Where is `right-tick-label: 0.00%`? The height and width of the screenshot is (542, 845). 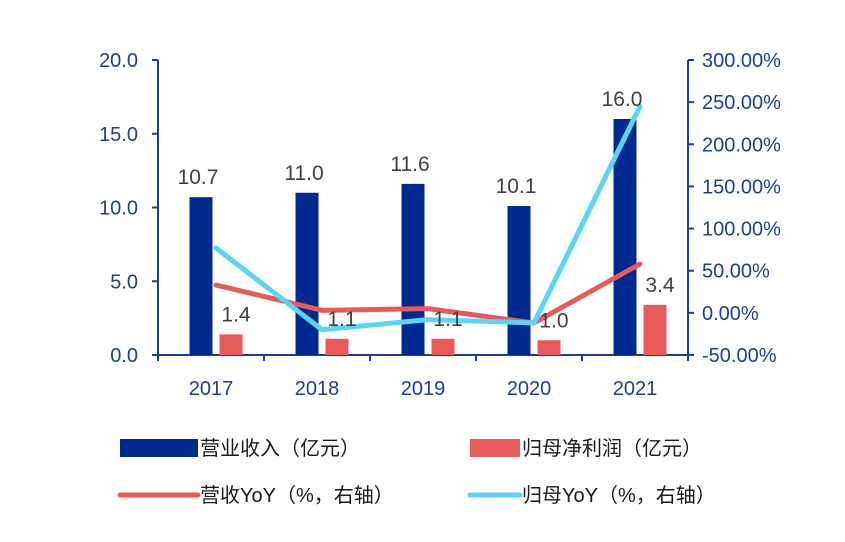
right-tick-label: 0.00% is located at coordinates (730, 314).